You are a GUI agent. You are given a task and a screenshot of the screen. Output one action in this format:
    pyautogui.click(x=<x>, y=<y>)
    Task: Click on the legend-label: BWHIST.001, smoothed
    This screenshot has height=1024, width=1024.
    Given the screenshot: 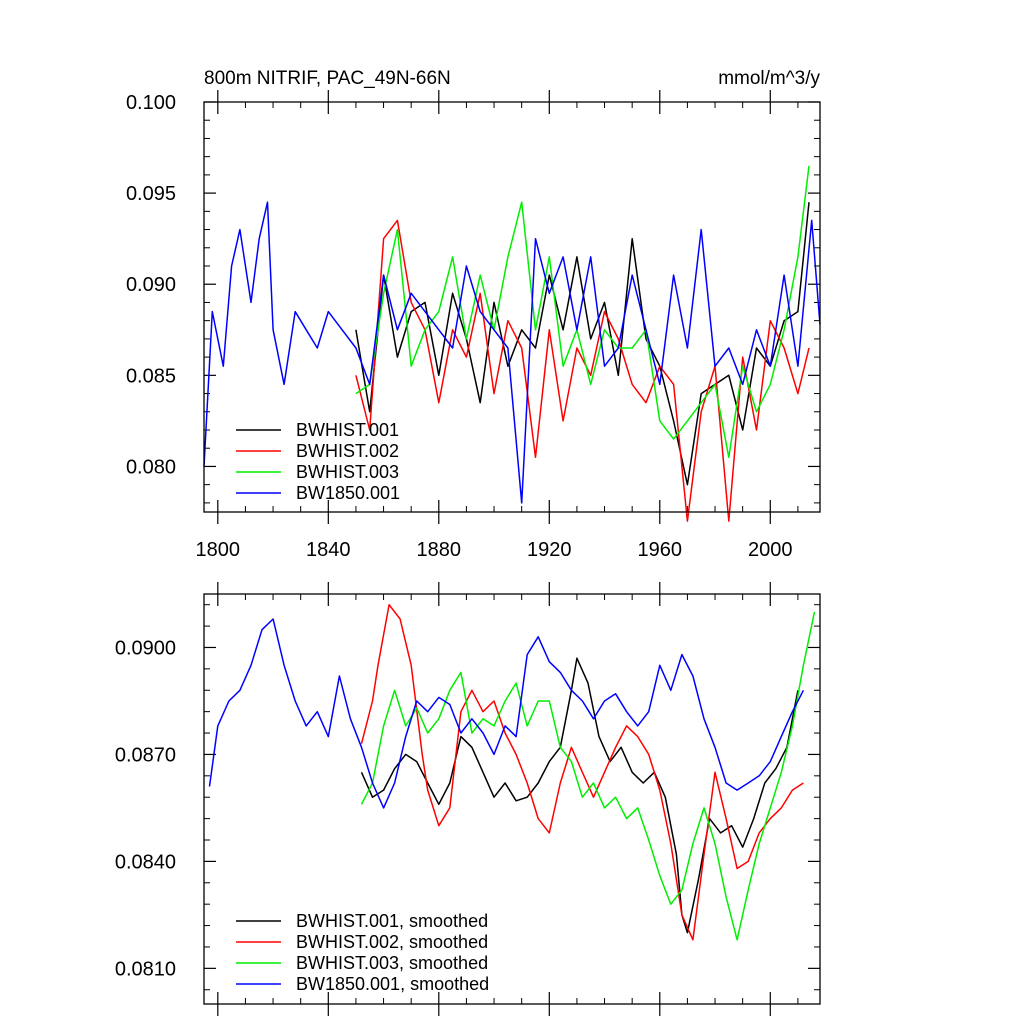 What is the action you would take?
    pyautogui.click(x=392, y=921)
    